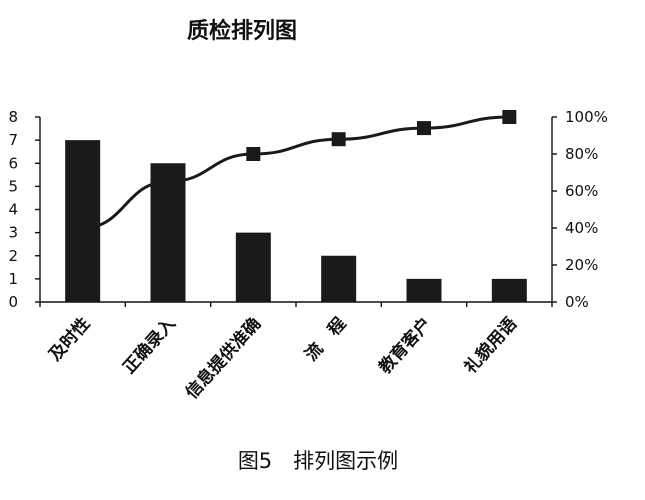 Image resolution: width=645 pixels, height=500 pixels. I want to click on category-label: 信息提供准确, so click(223, 358).